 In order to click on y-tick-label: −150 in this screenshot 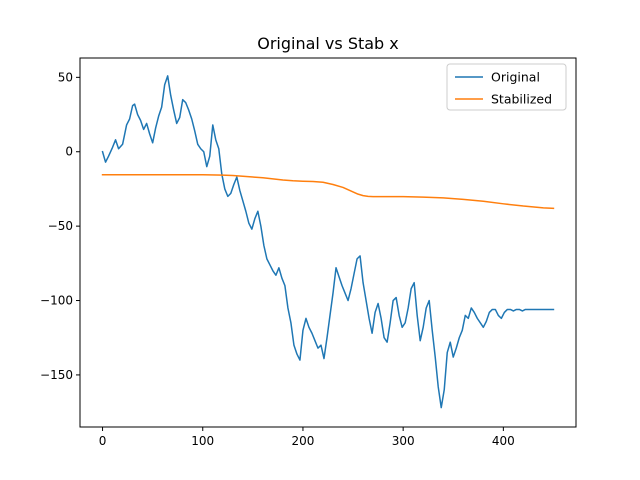, I will do `click(56, 375)`.